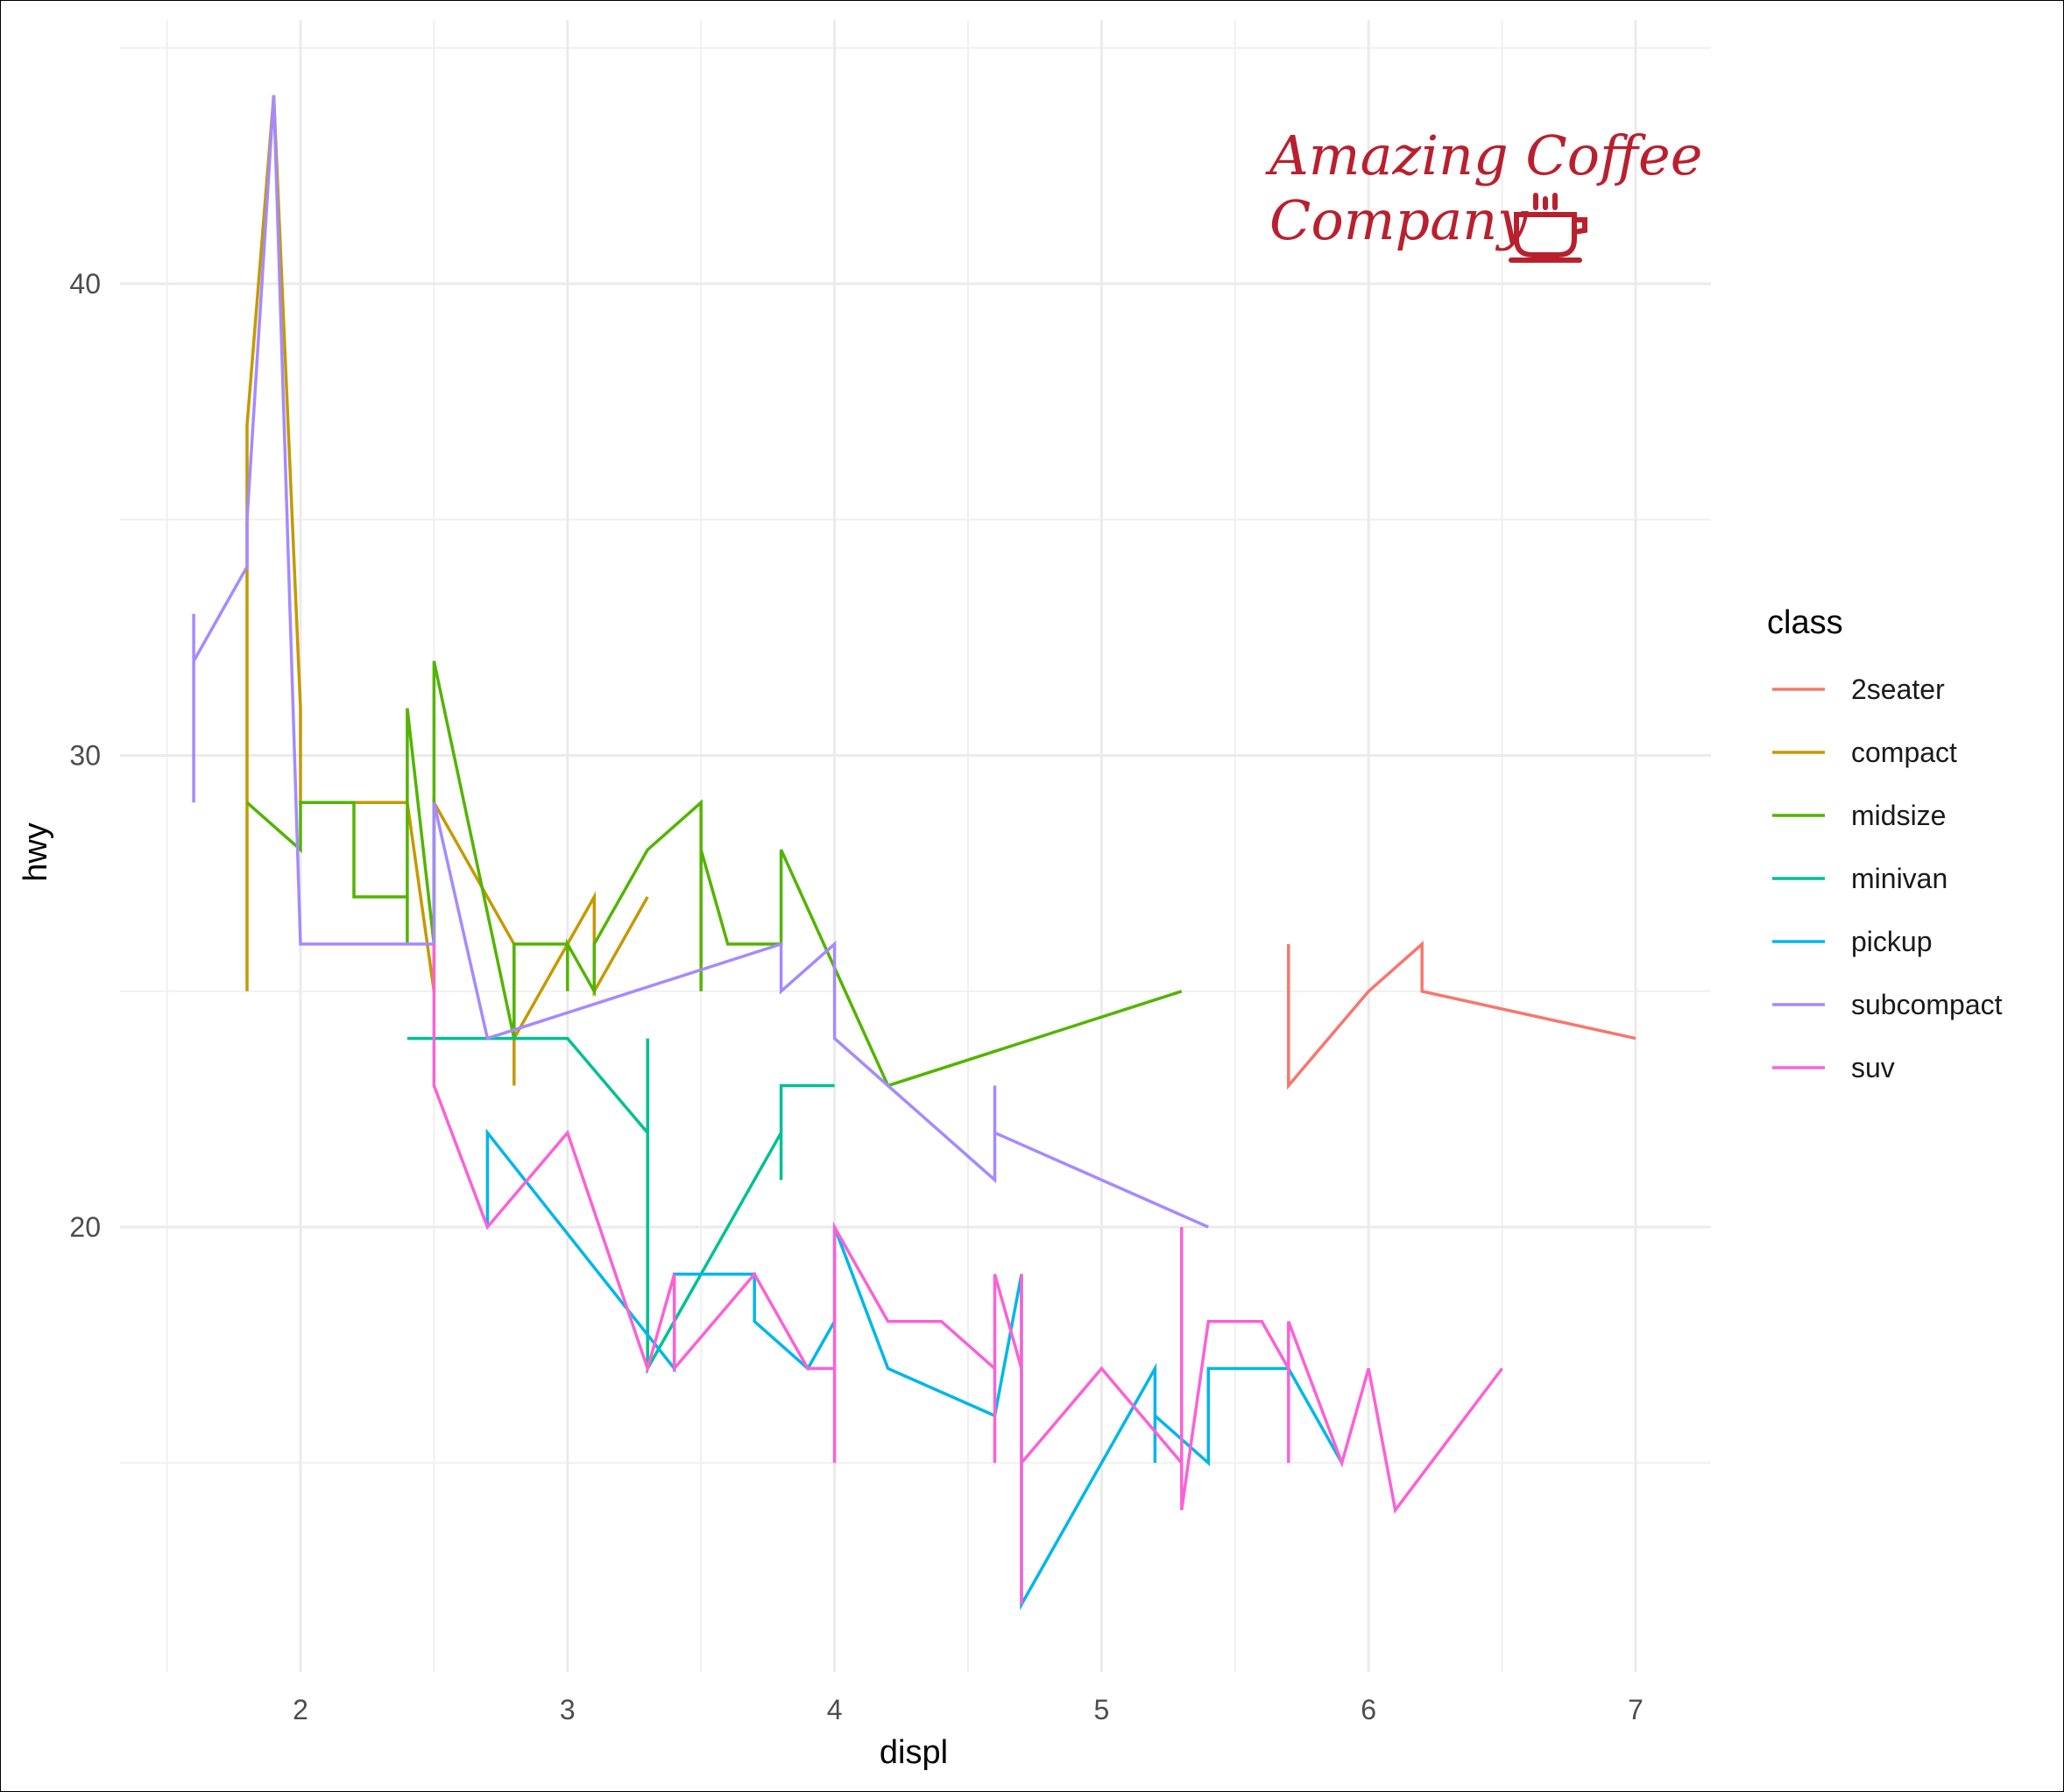 The height and width of the screenshot is (1792, 2064). Describe the element at coordinates (1462, 1015) in the screenshot. I see `series-line-2seater` at that location.